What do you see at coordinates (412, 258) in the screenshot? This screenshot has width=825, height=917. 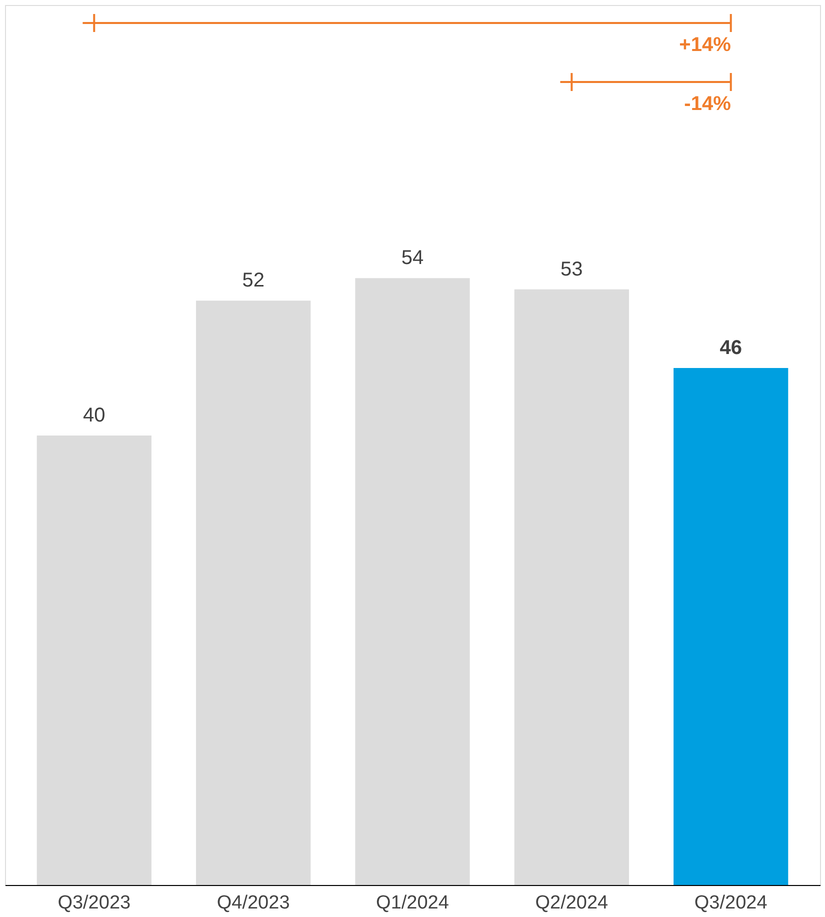 I see `data-label: 54` at bounding box center [412, 258].